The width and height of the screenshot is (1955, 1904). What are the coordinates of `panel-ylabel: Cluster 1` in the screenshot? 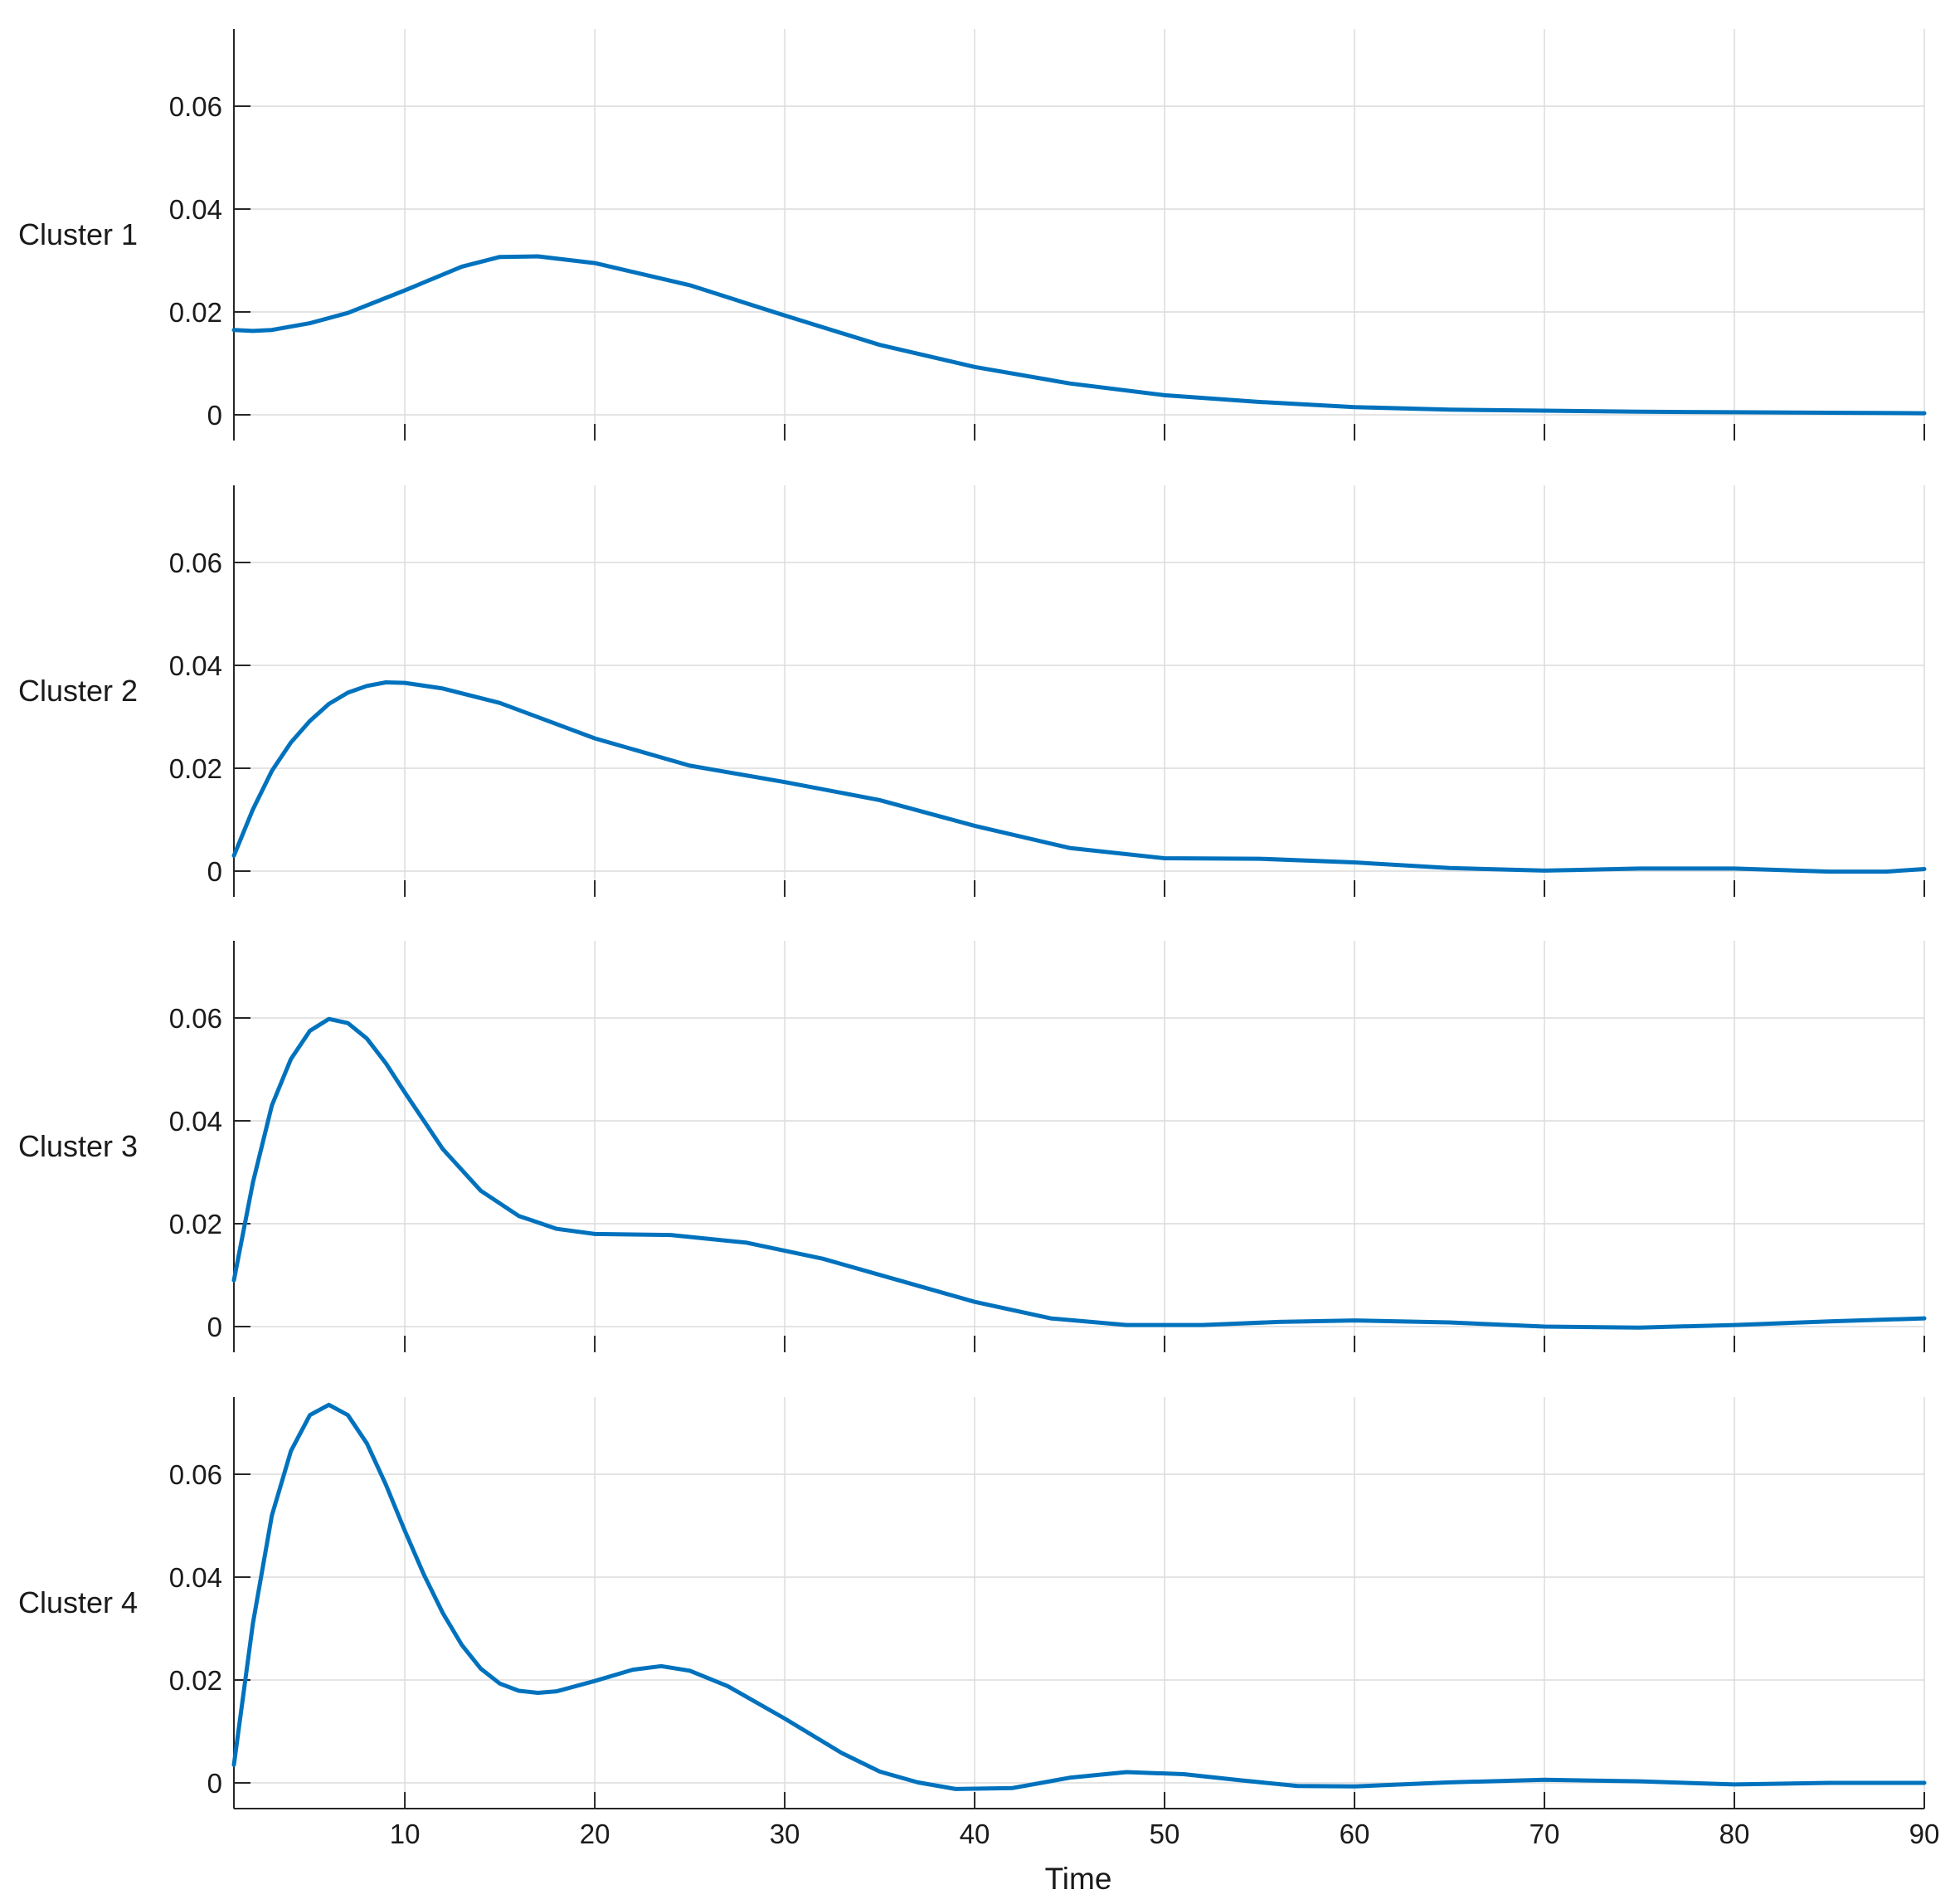 It's located at (78, 234).